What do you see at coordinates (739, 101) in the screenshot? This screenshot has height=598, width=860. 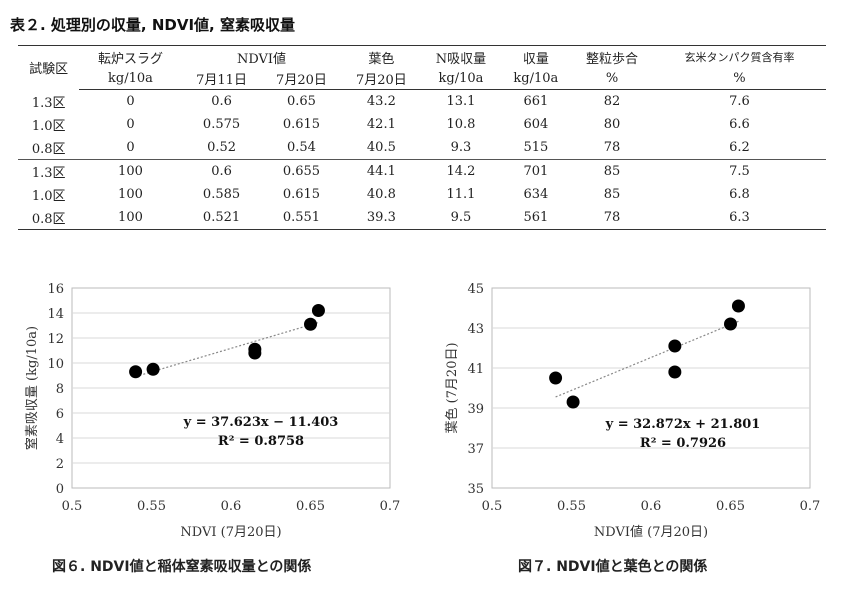 I see `cell-protein: 7.6` at bounding box center [739, 101].